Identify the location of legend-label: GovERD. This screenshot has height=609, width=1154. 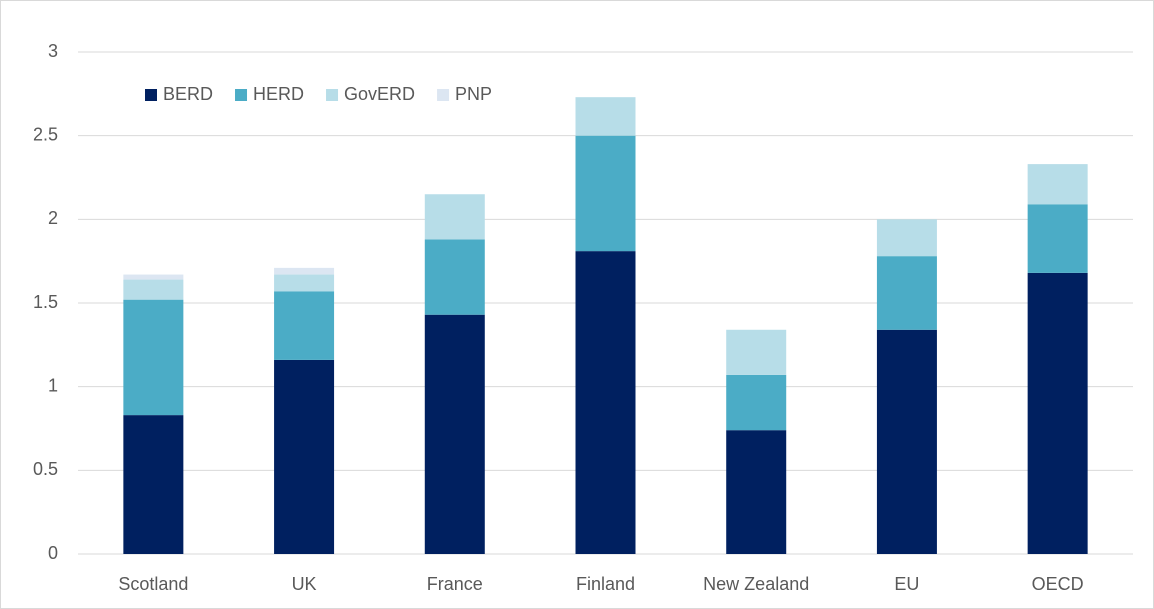
(379, 94).